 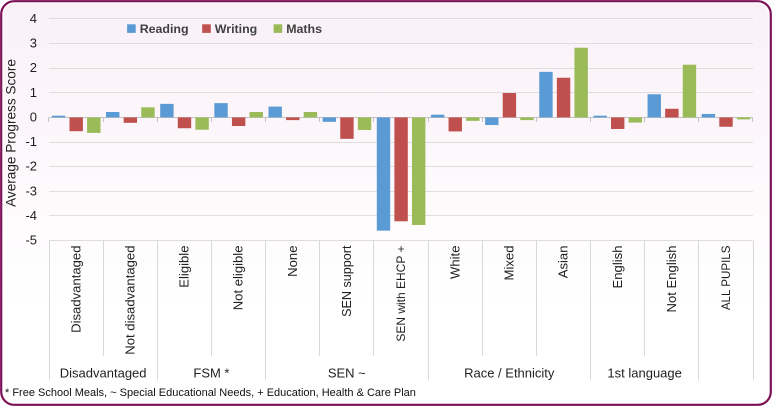 What do you see at coordinates (292, 261) in the screenshot?
I see `svg-text: None` at bounding box center [292, 261].